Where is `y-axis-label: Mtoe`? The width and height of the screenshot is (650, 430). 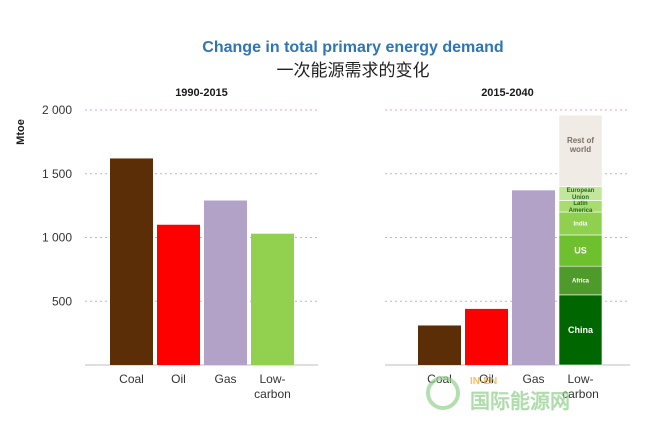
y-axis-label: Mtoe is located at coordinates (21, 132).